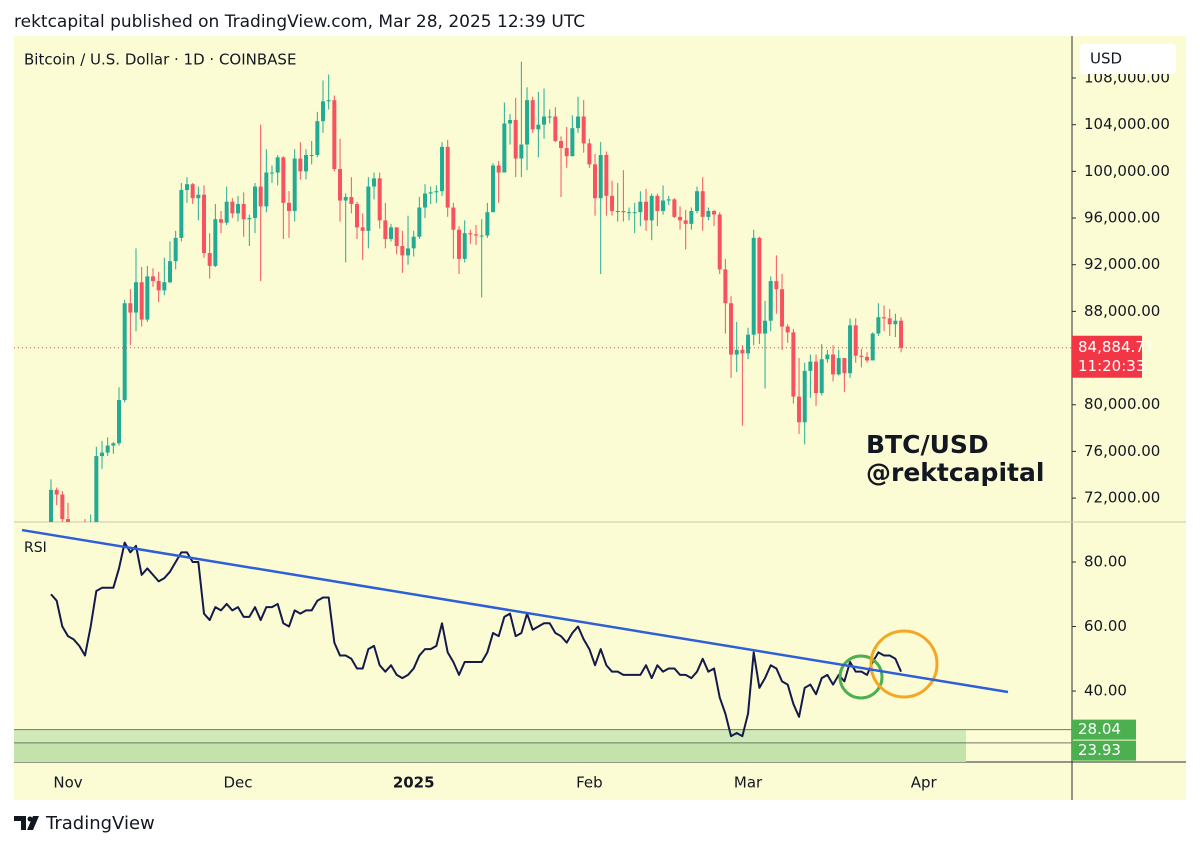 This screenshot has width=1200, height=847. I want to click on y-tick-label: 104,000.00, so click(1127, 124).